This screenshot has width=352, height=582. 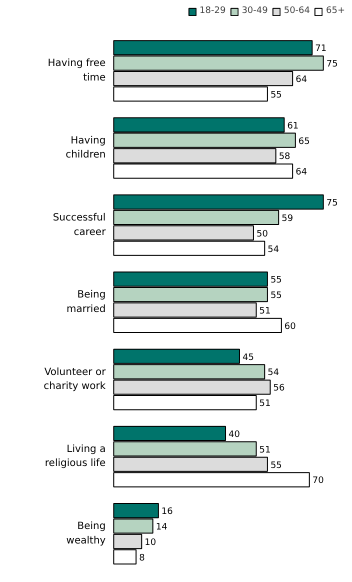 What do you see at coordinates (77, 71) in the screenshot?
I see `y-tick-label: Having free time` at bounding box center [77, 71].